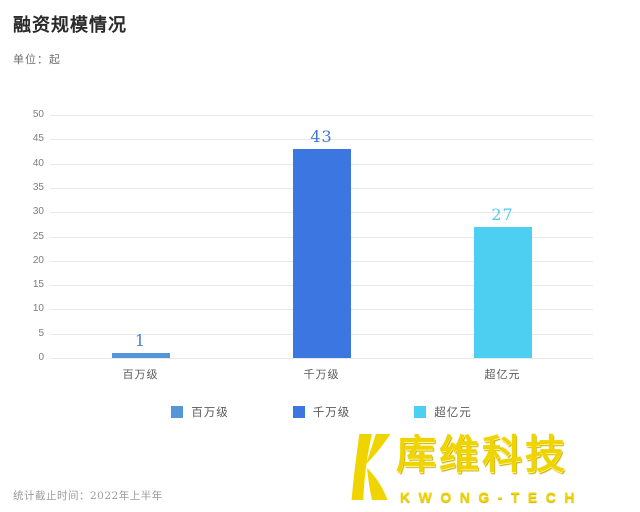 This screenshot has width=640, height=512. I want to click on category-label: 百万级, so click(140, 375).